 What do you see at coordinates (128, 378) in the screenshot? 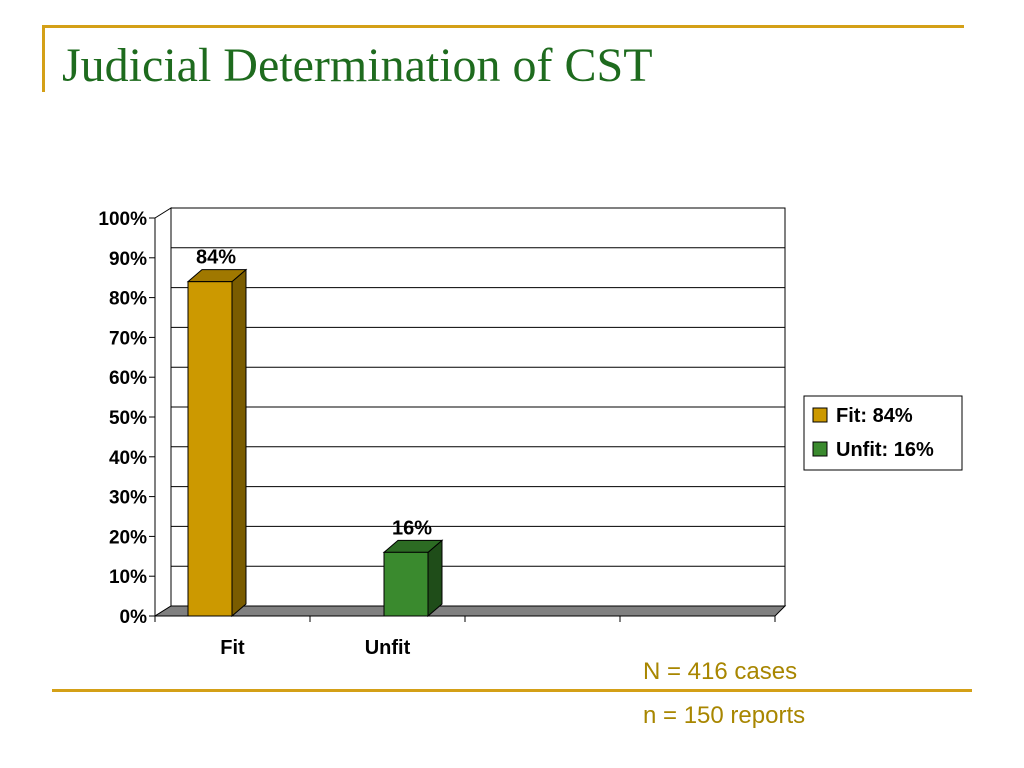
I see `y-tick-label: 60%` at bounding box center [128, 378].